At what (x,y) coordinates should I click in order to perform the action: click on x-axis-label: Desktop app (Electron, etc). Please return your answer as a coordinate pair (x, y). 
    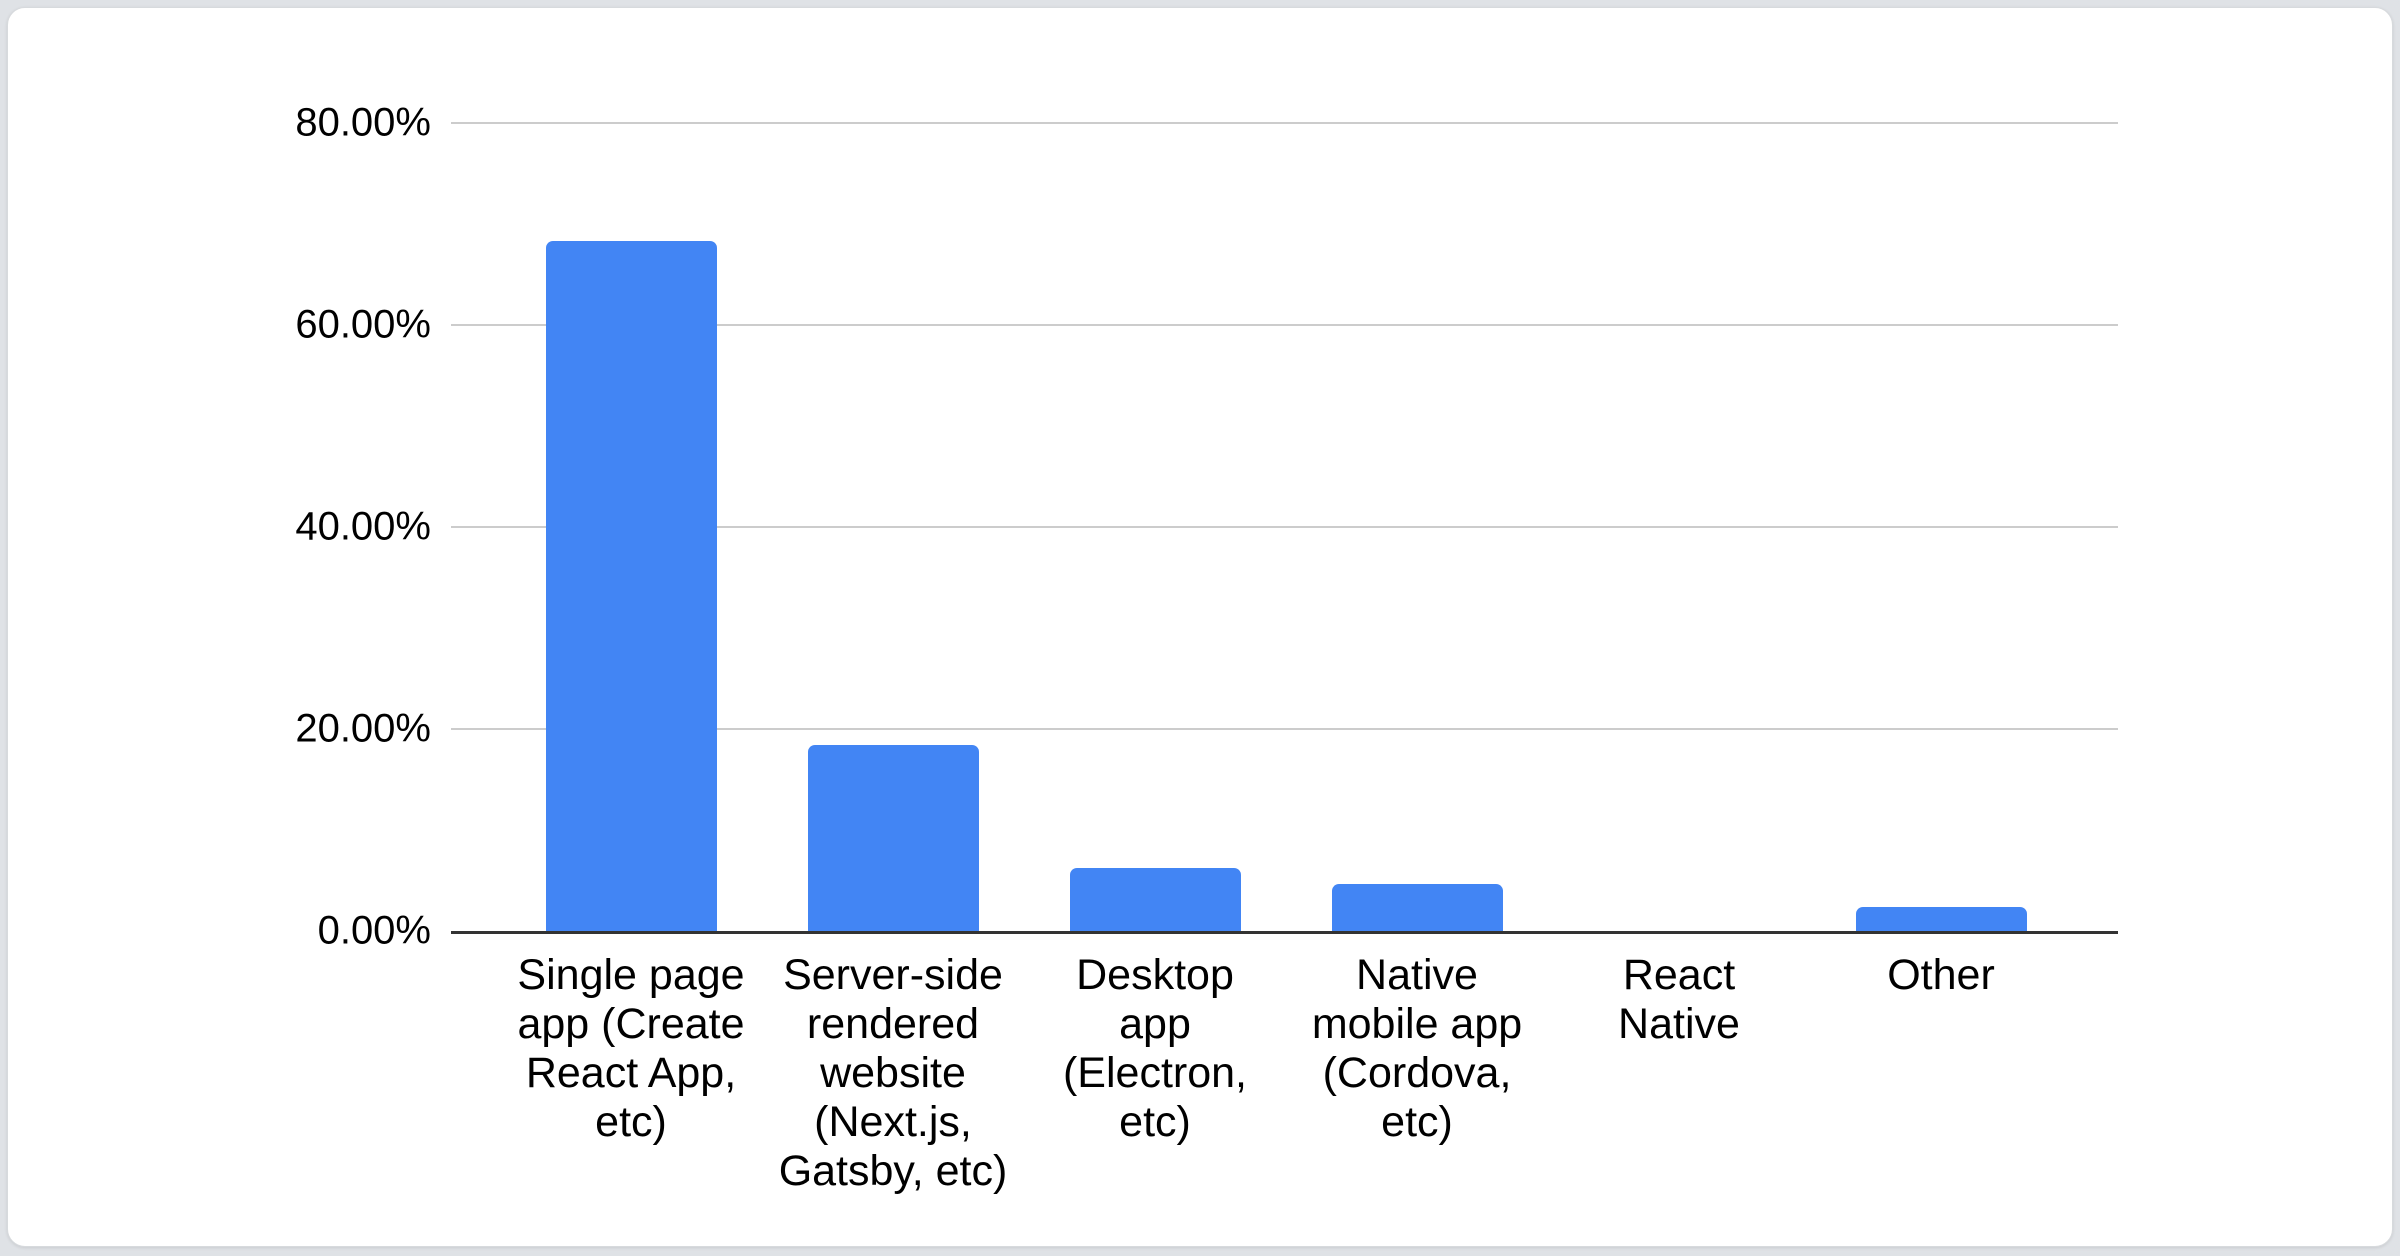
    Looking at the image, I should click on (1154, 1048).